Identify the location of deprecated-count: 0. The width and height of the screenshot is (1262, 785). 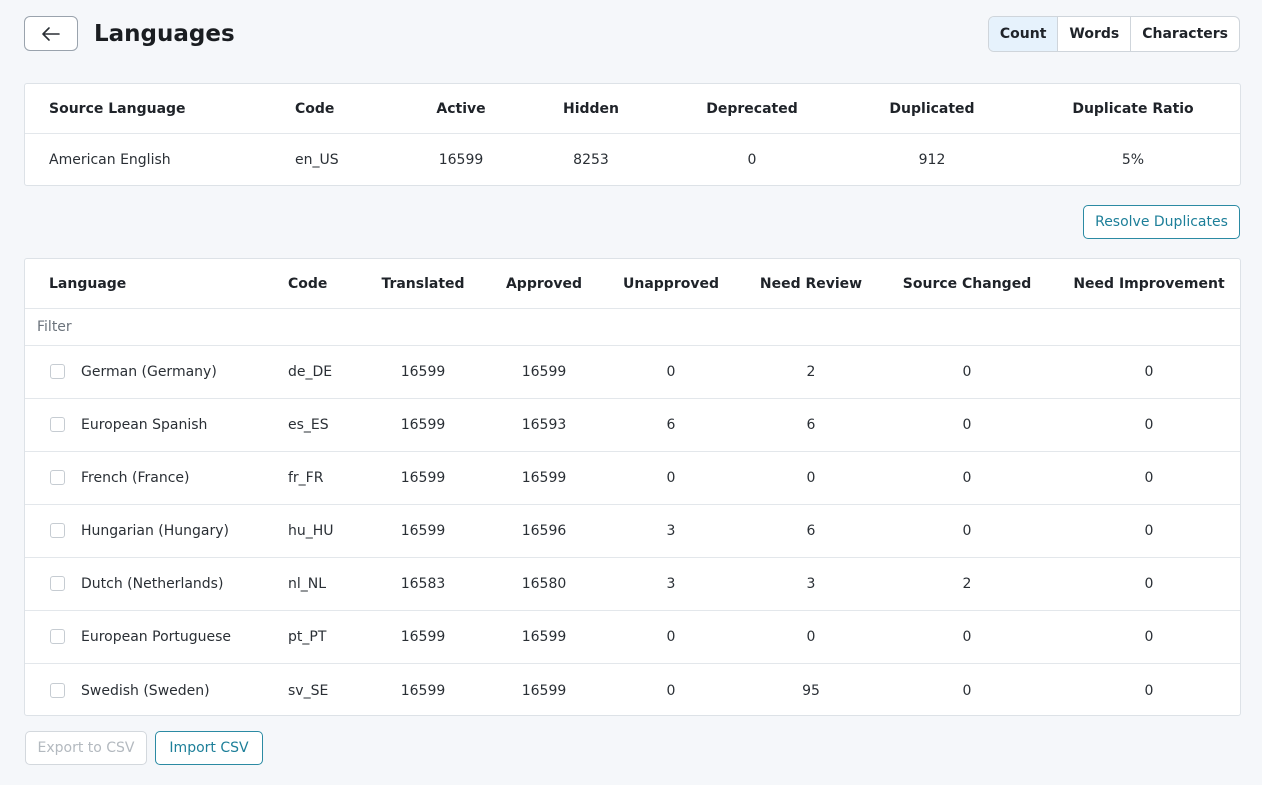
(752, 160).